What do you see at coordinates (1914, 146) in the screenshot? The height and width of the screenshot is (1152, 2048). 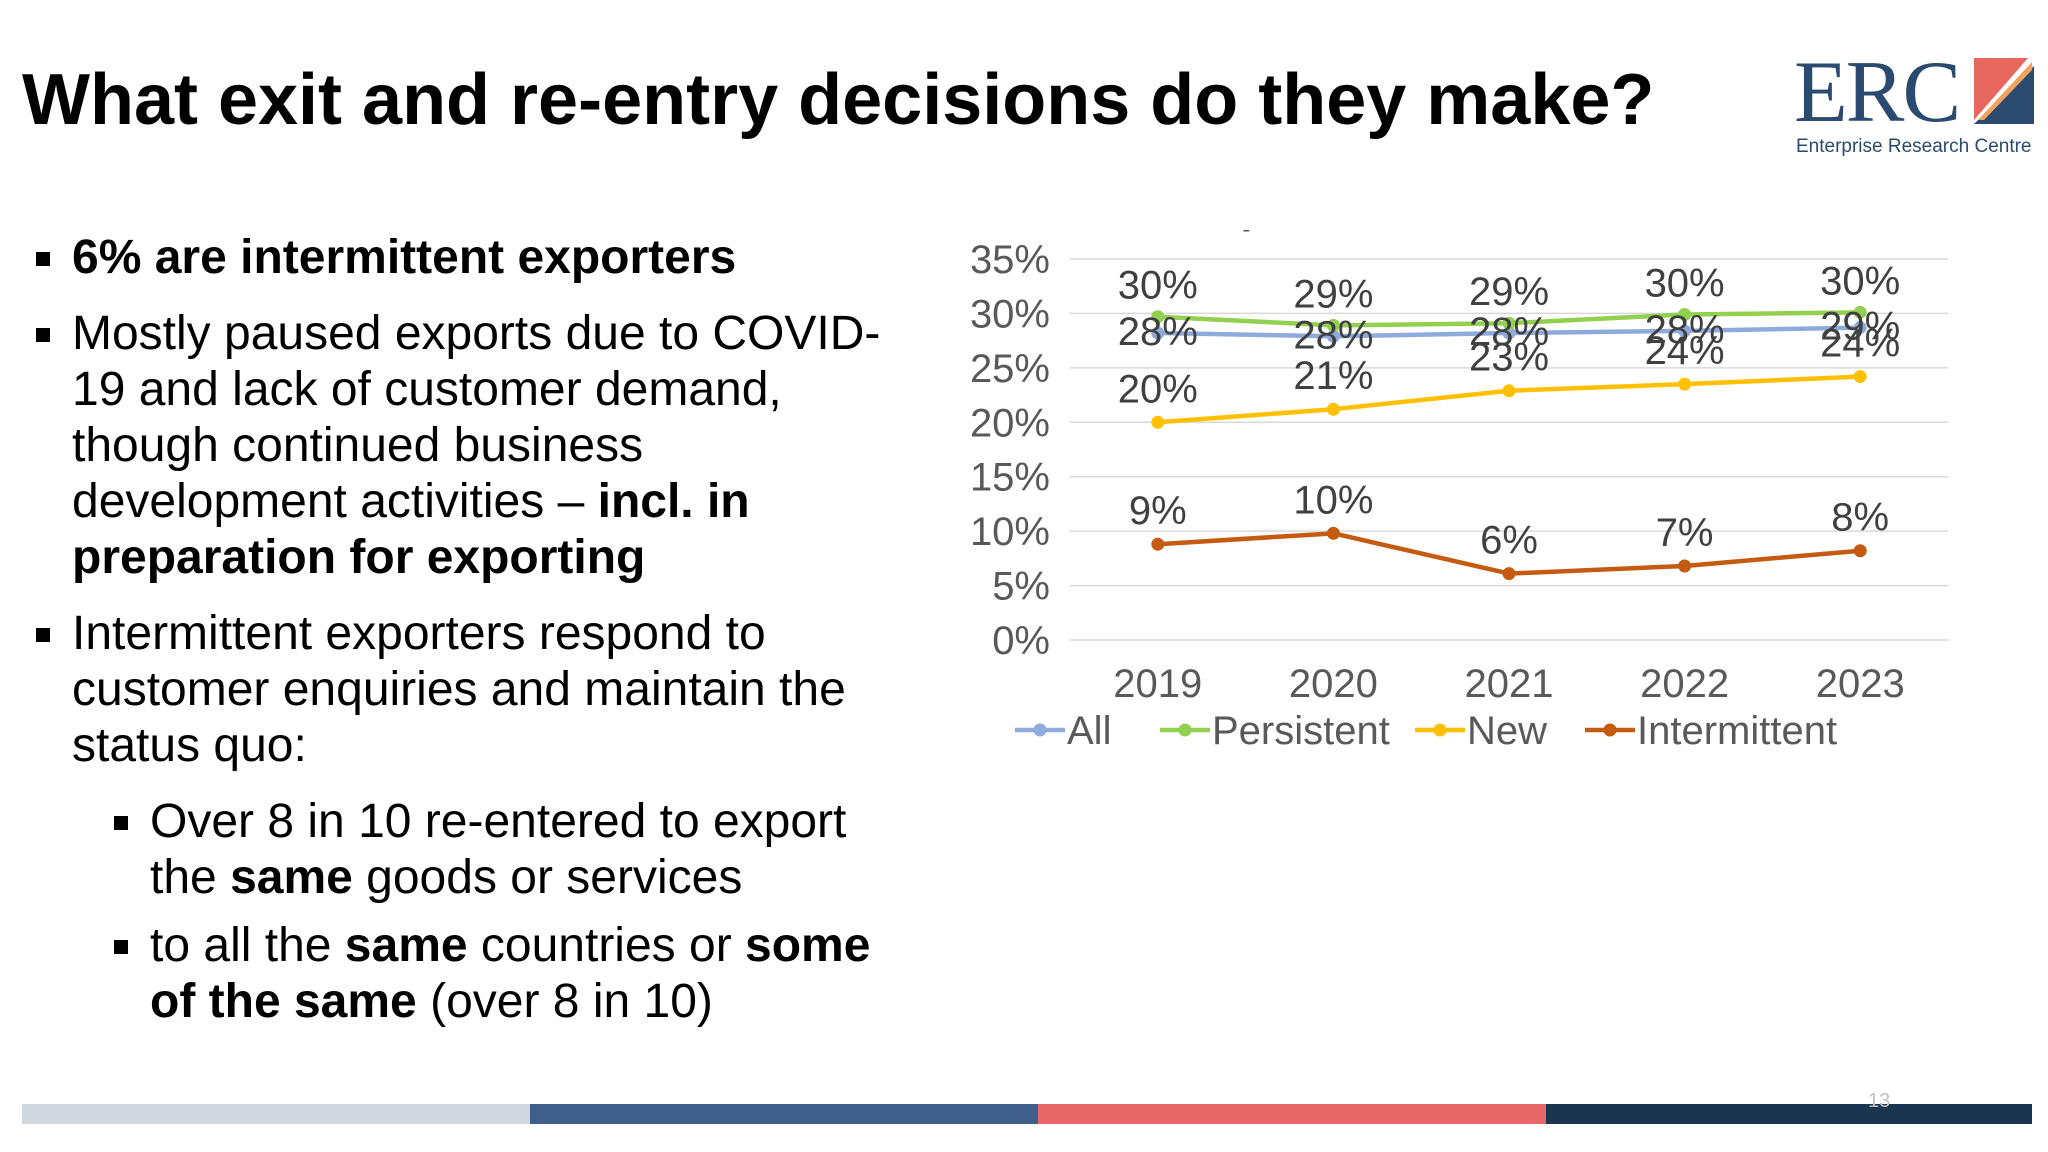 I see `logo-subtitle: Enterprise Research Centre` at bounding box center [1914, 146].